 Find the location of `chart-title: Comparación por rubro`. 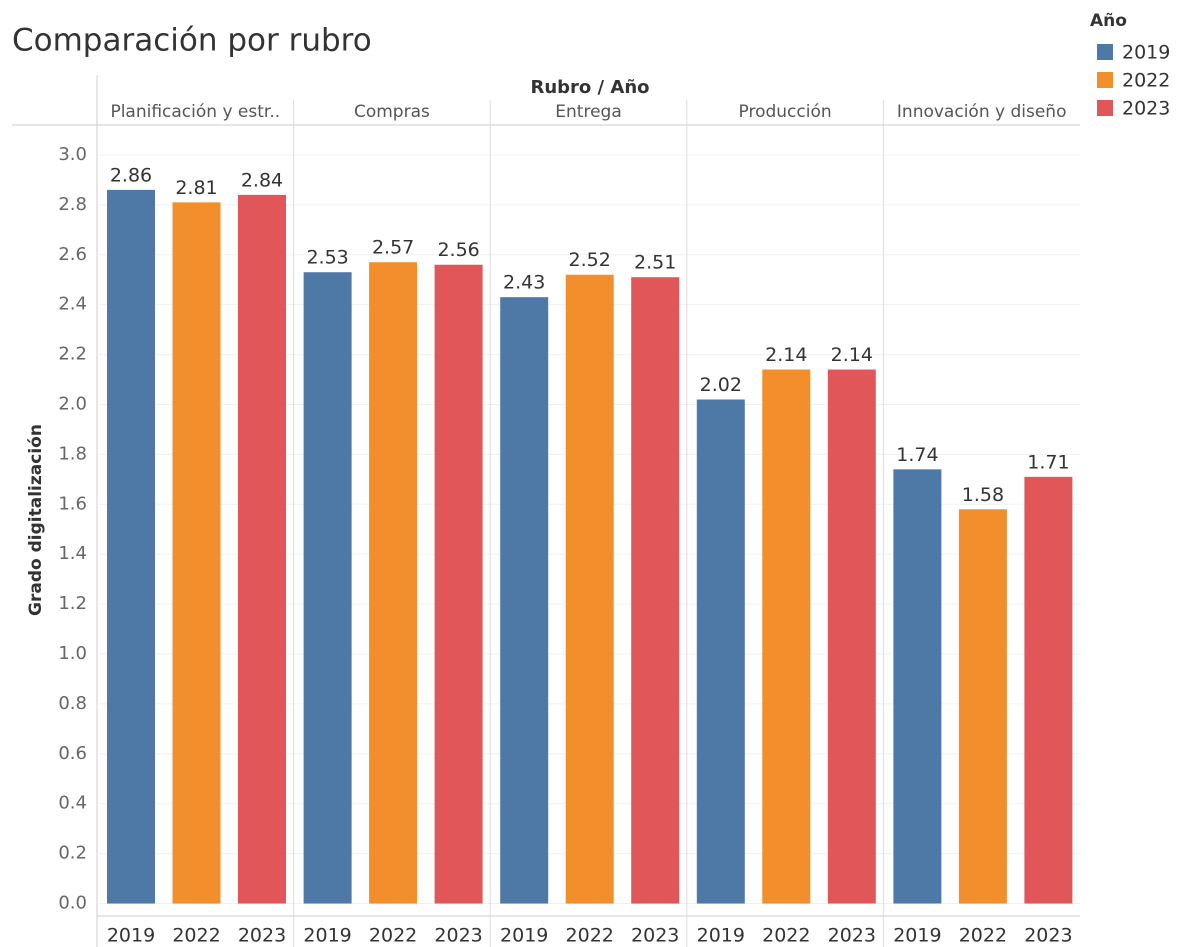

chart-title: Comparación por rubro is located at coordinates (192, 41).